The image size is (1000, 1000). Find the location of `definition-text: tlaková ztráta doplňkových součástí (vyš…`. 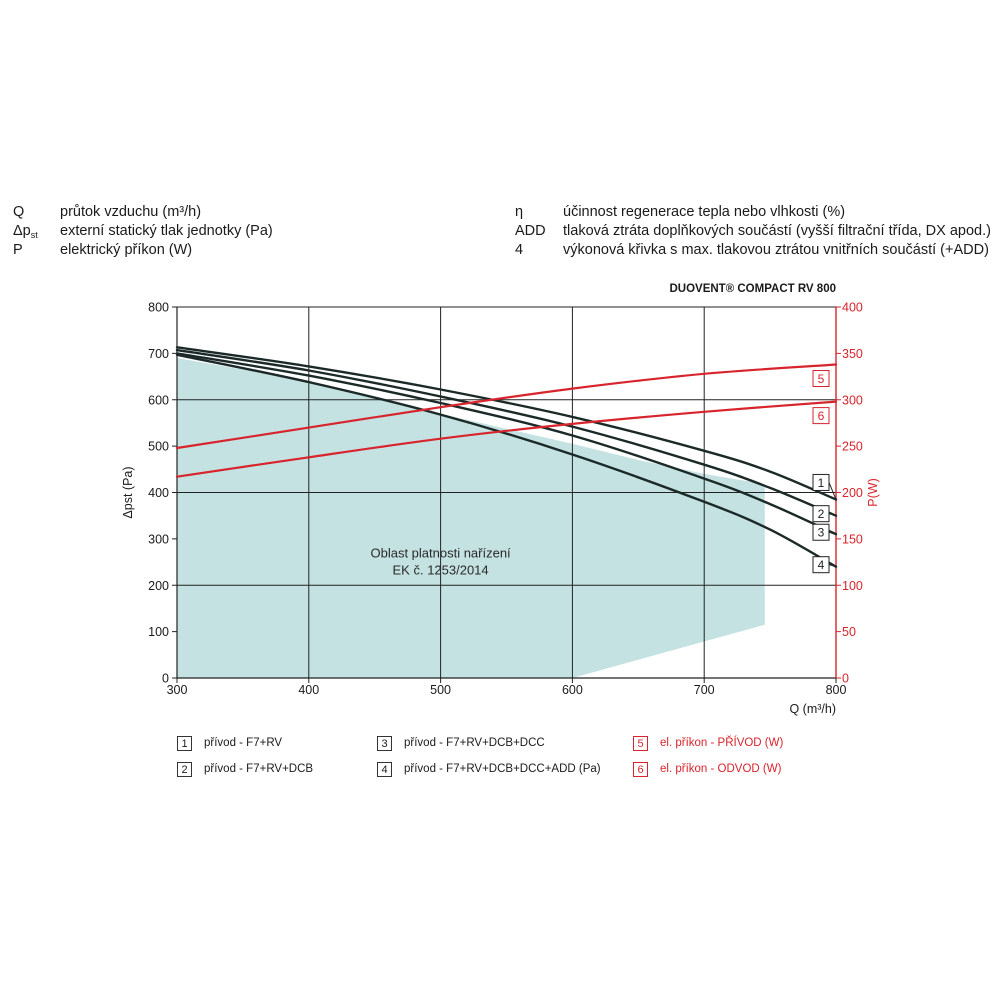

definition-text: tlaková ztráta doplňkových součástí (vyš… is located at coordinates (777, 231).